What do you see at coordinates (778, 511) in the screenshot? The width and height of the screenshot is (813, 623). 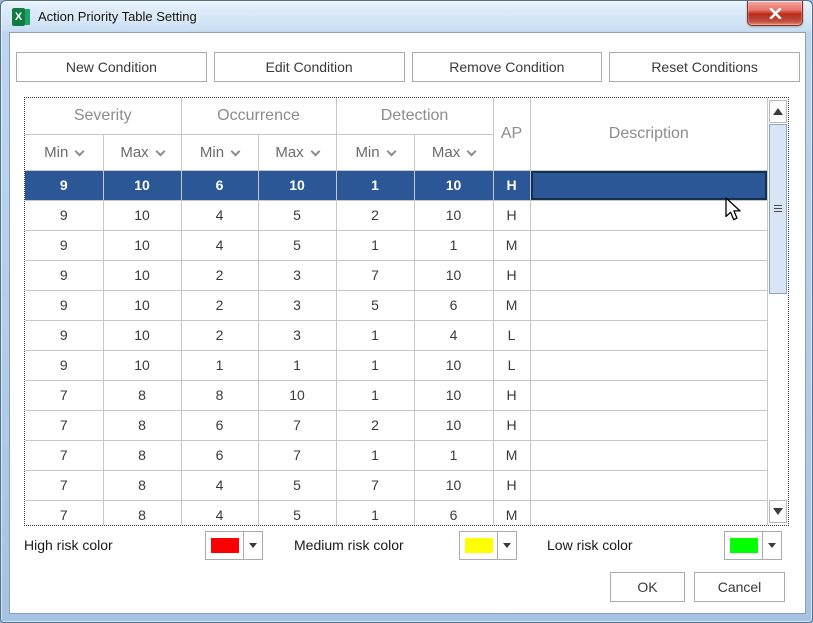 I see `scroll-down-button` at bounding box center [778, 511].